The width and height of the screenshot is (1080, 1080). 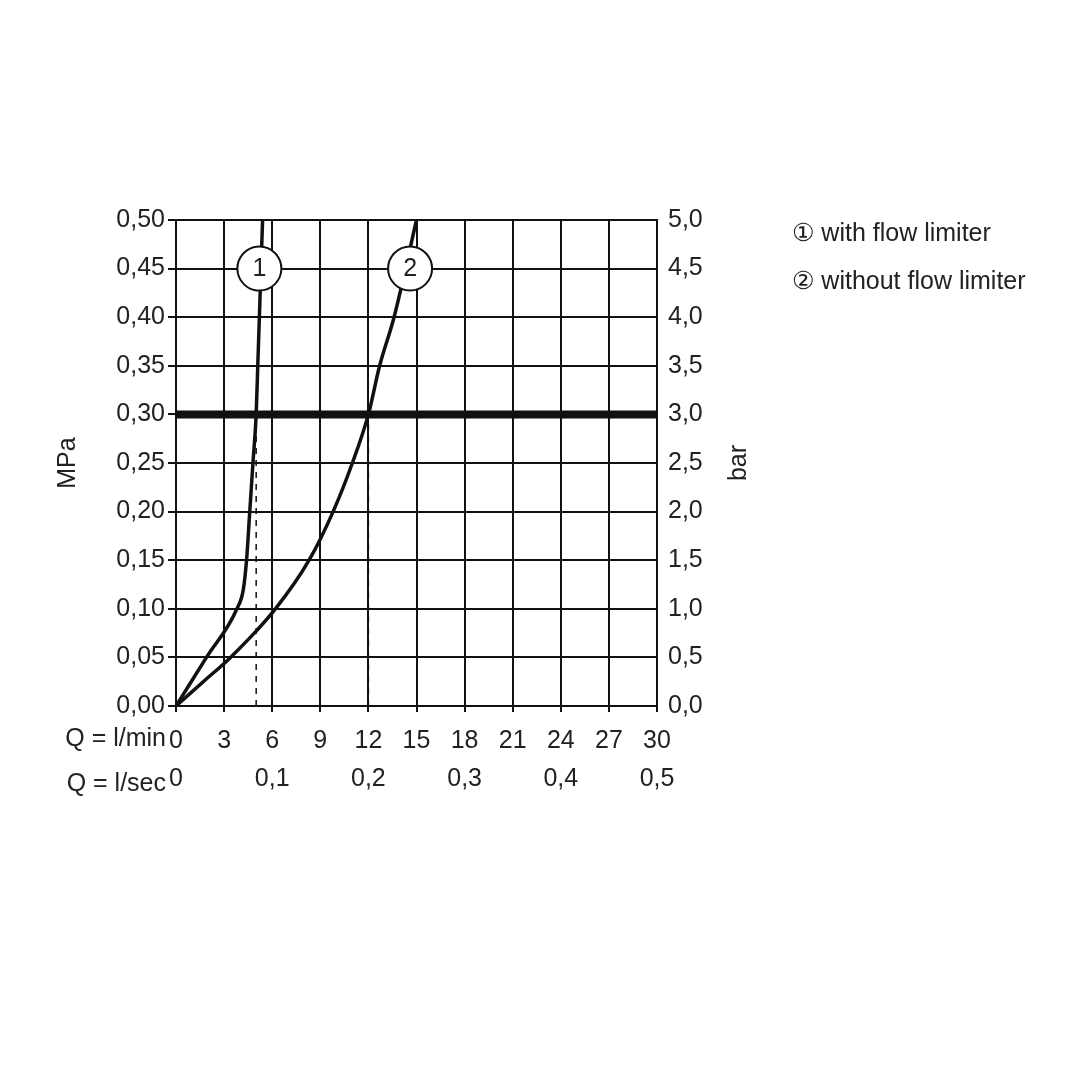 What do you see at coordinates (410, 267) in the screenshot?
I see `annotation: 2` at bounding box center [410, 267].